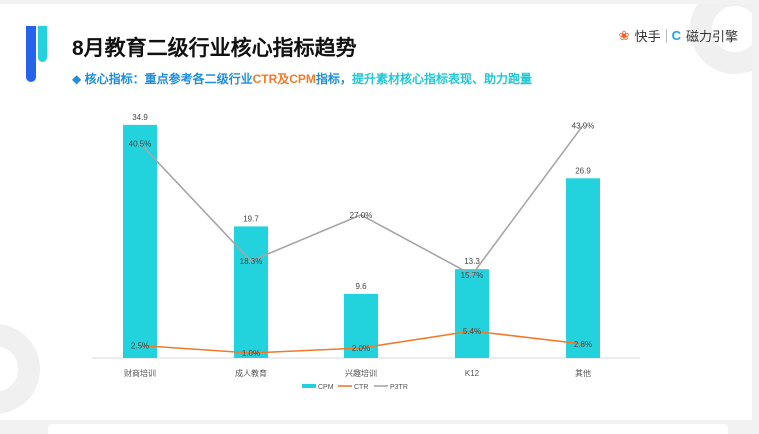 This screenshot has height=434, width=759. Describe the element at coordinates (441, 79) in the screenshot. I see `subtitle-suffix: 提升素材核心指标表现、助力跑量` at that location.